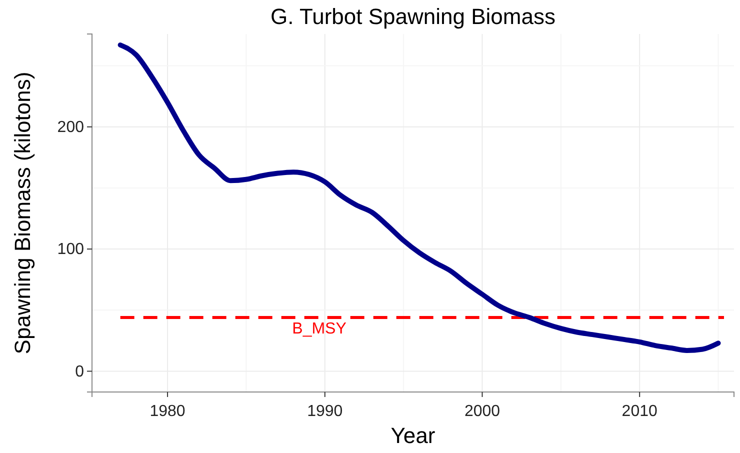  Describe the element at coordinates (413, 16) in the screenshot. I see `chart-title: G. Turbot Spawning Biomass` at that location.